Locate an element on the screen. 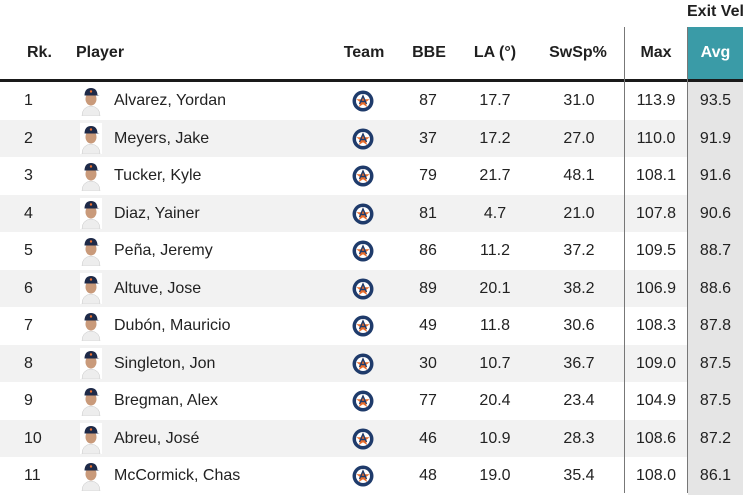  player-name-link: Tucker, Kyle is located at coordinates (158, 175).